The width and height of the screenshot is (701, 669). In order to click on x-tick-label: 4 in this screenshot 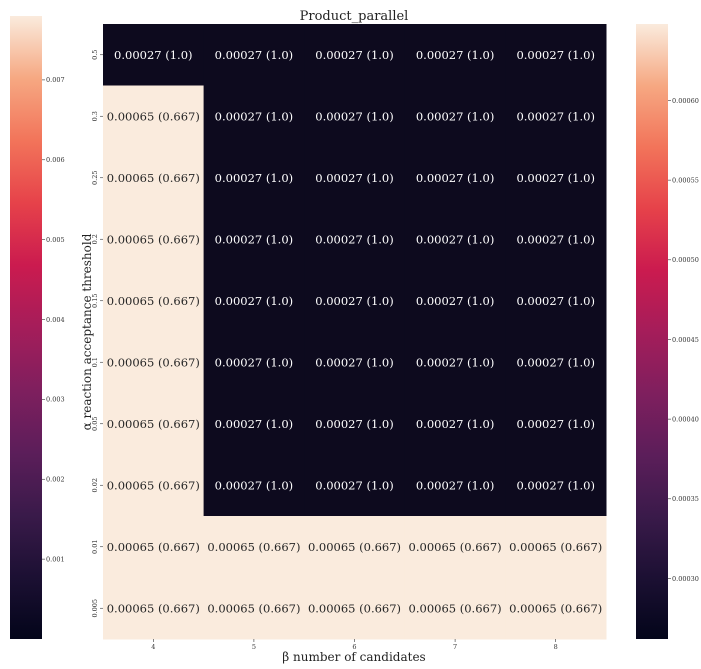, I will do `click(153, 647)`.